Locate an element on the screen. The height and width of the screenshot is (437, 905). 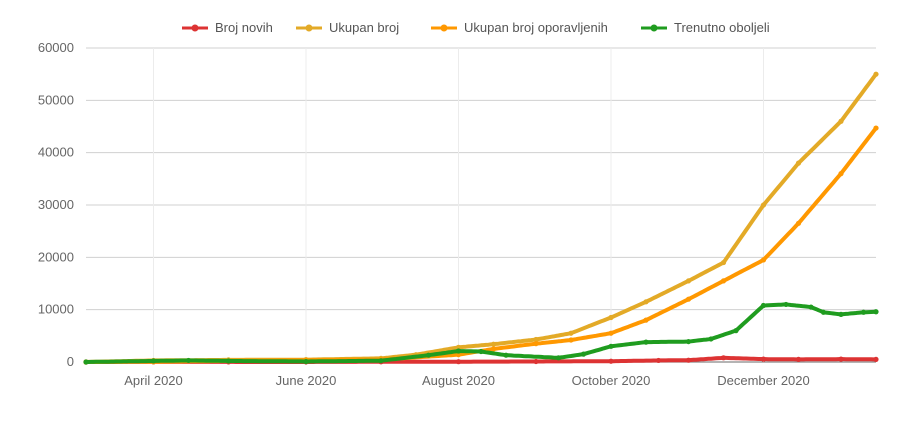
legend-item: Ukupan broj is located at coordinates (347, 27).